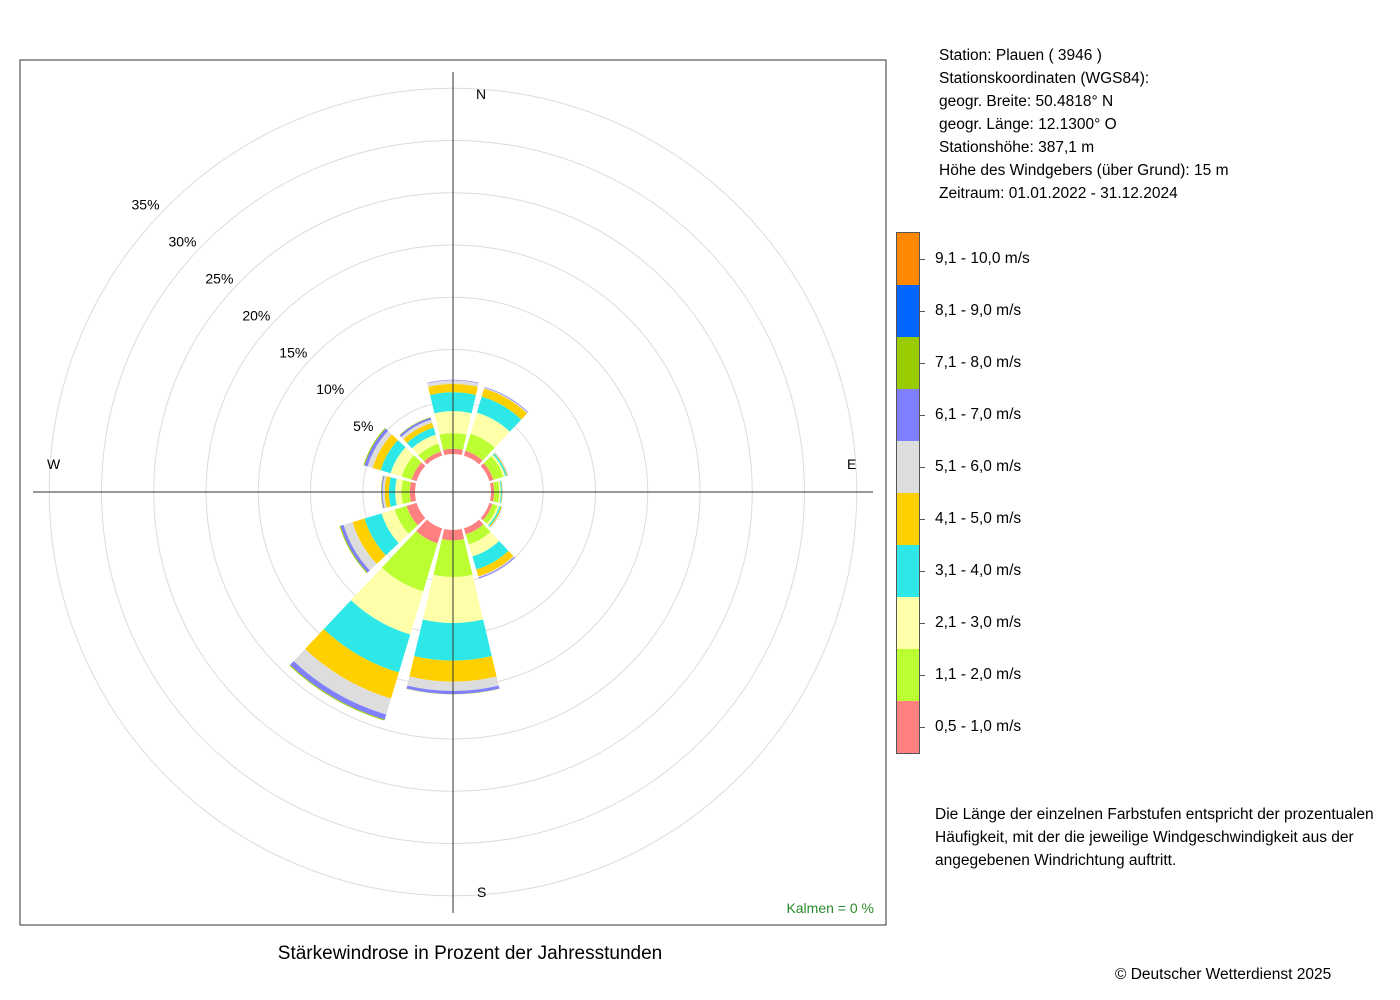 Image resolution: width=1400 pixels, height=1000 pixels. I want to click on station-name: Station: Plauen ( 3946 ), so click(1020, 55).